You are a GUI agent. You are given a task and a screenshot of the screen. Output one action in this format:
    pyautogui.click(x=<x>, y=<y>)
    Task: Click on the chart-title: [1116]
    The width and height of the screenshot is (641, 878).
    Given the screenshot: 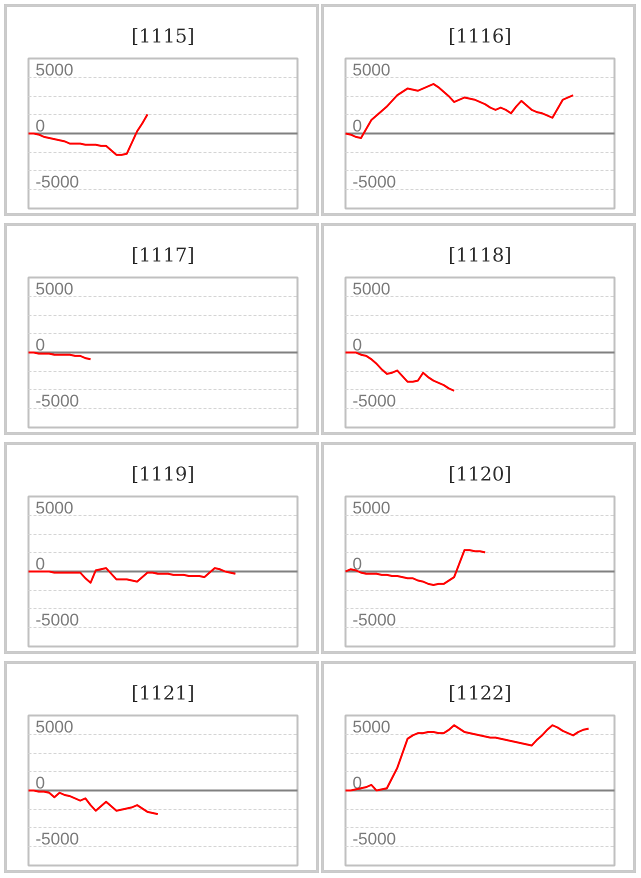 What is the action you would take?
    pyautogui.click(x=480, y=37)
    